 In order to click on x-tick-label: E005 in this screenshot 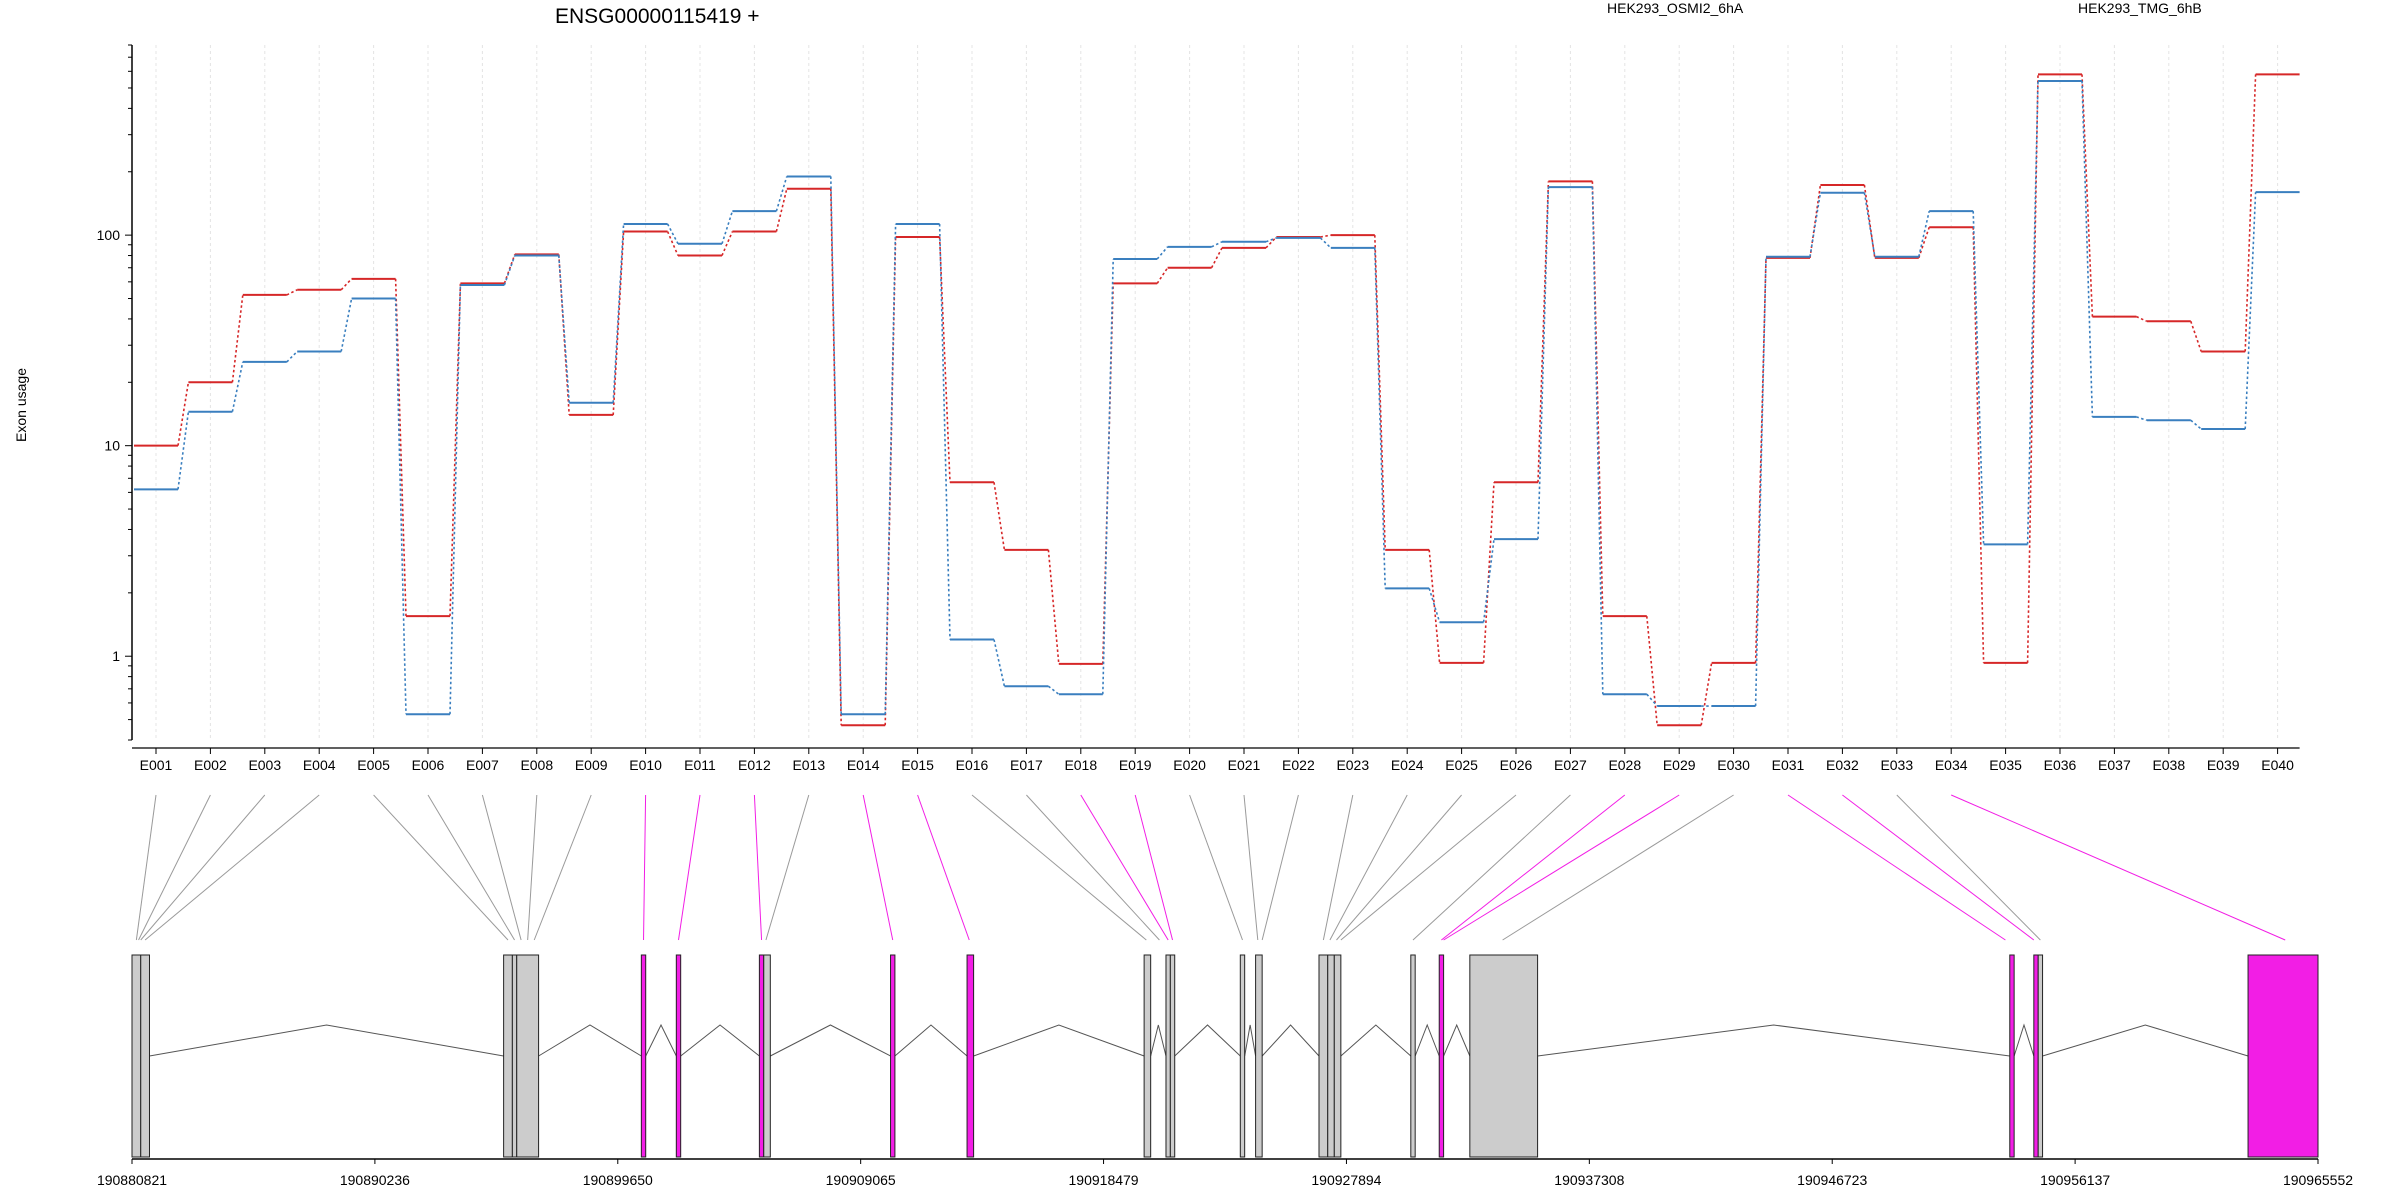, I will do `click(373, 765)`.